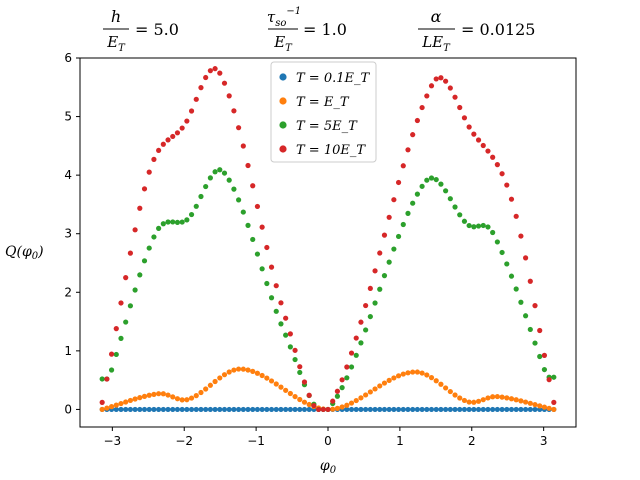  I want to click on y-tick-label: 4, so click(68, 175).